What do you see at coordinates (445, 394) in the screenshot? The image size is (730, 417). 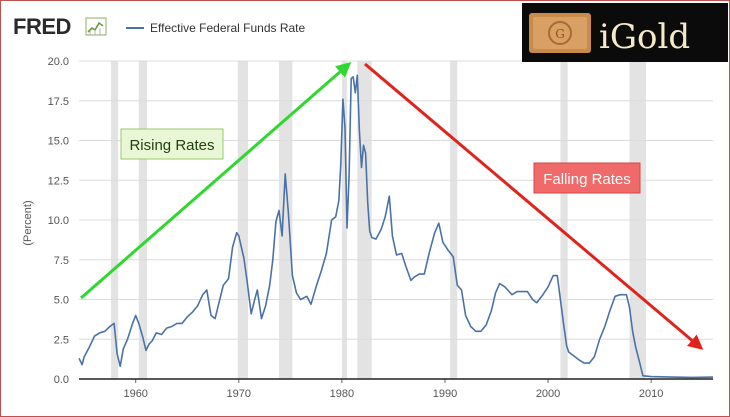 I see `x-tick-label: 1990` at bounding box center [445, 394].